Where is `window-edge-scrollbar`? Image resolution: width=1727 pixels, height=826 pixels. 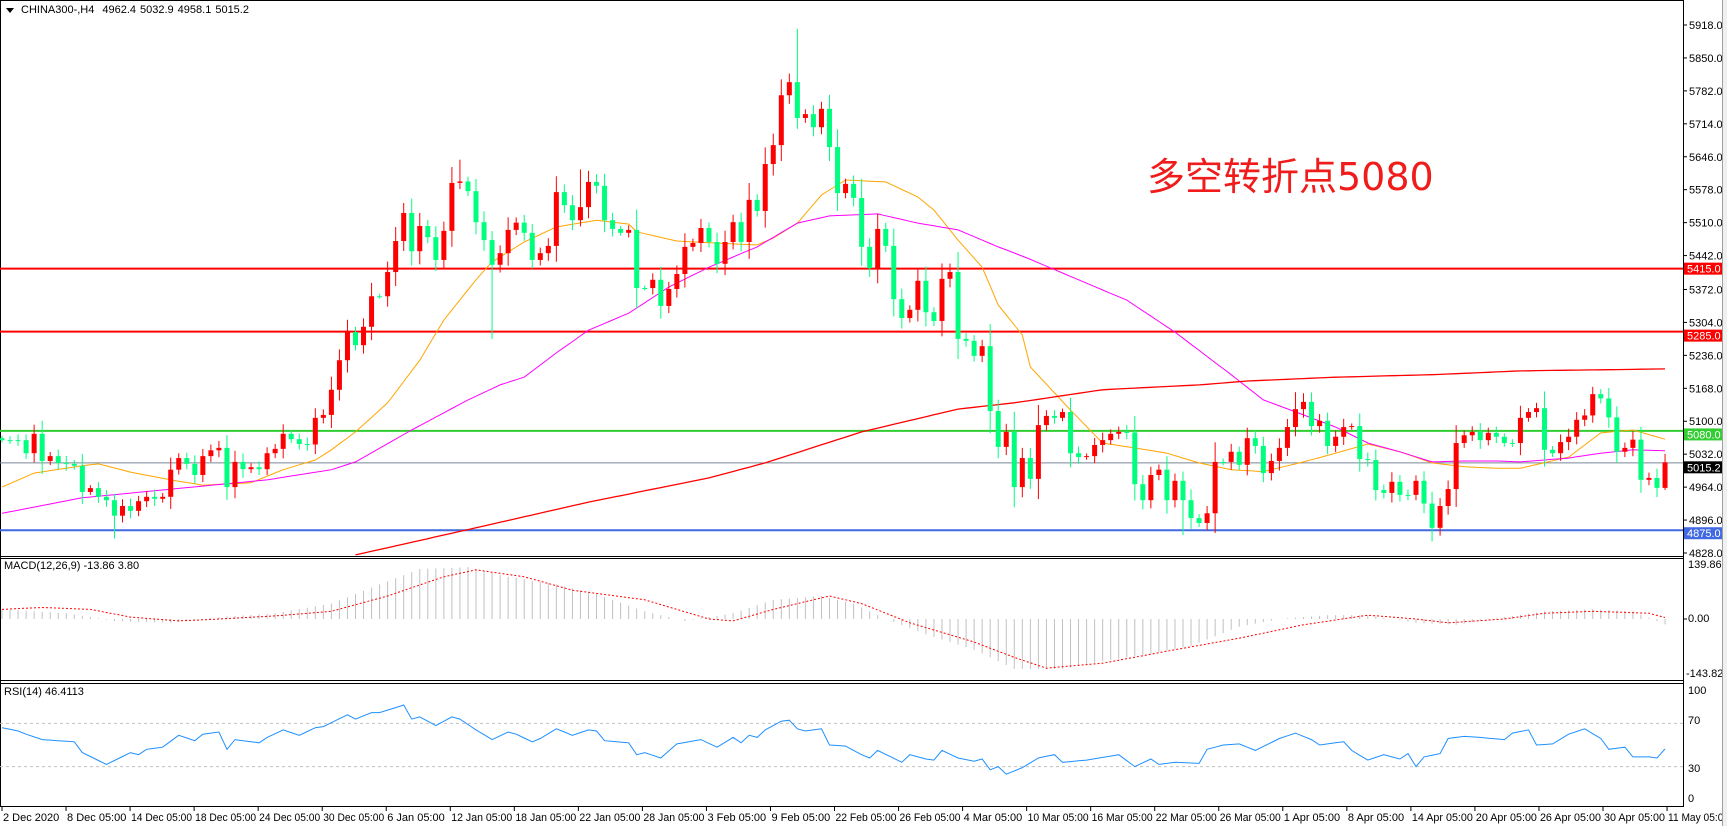 window-edge-scrollbar is located at coordinates (1724, 413).